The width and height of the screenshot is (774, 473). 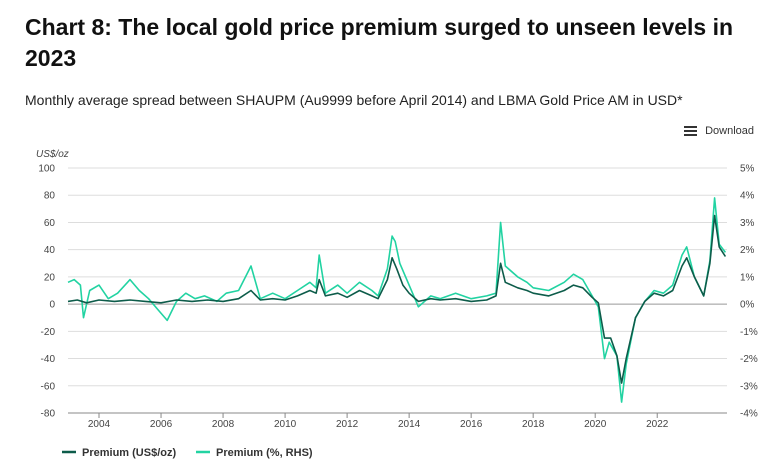 What do you see at coordinates (46, 169) in the screenshot?
I see `y-tick-label: 100` at bounding box center [46, 169].